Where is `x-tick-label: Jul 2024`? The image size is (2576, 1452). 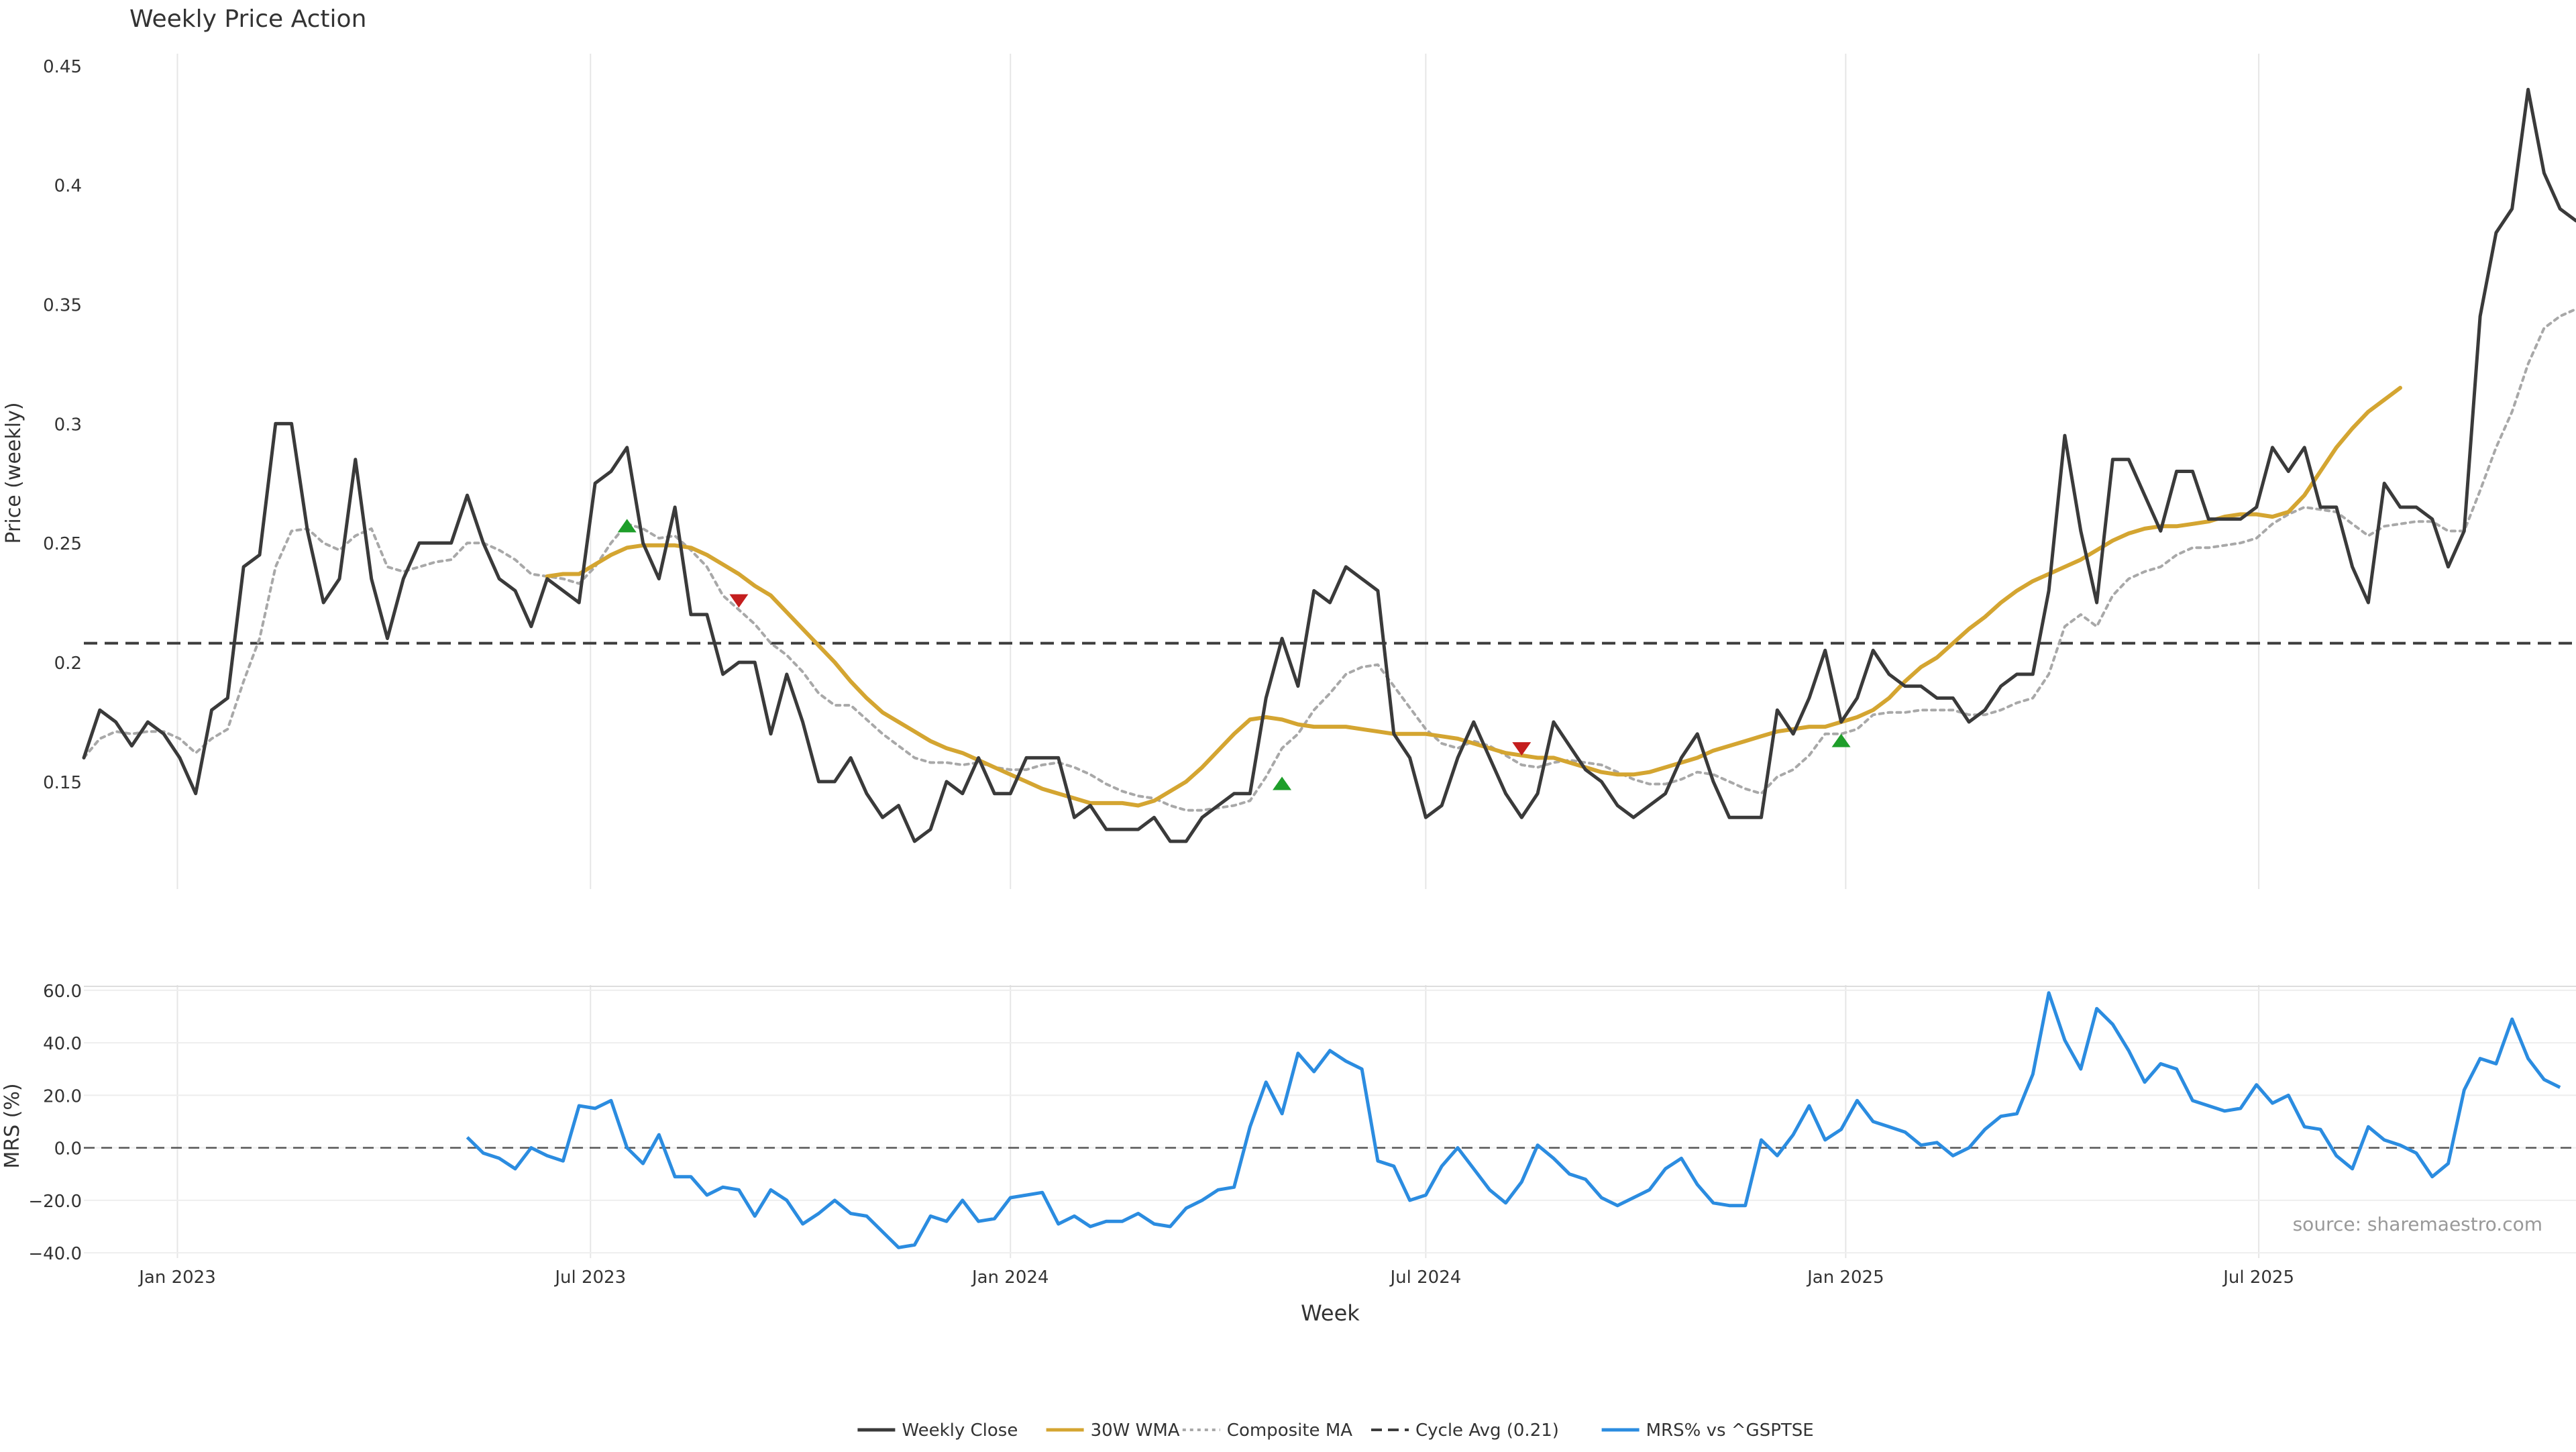
x-tick-label: Jul 2024 is located at coordinates (1425, 1277).